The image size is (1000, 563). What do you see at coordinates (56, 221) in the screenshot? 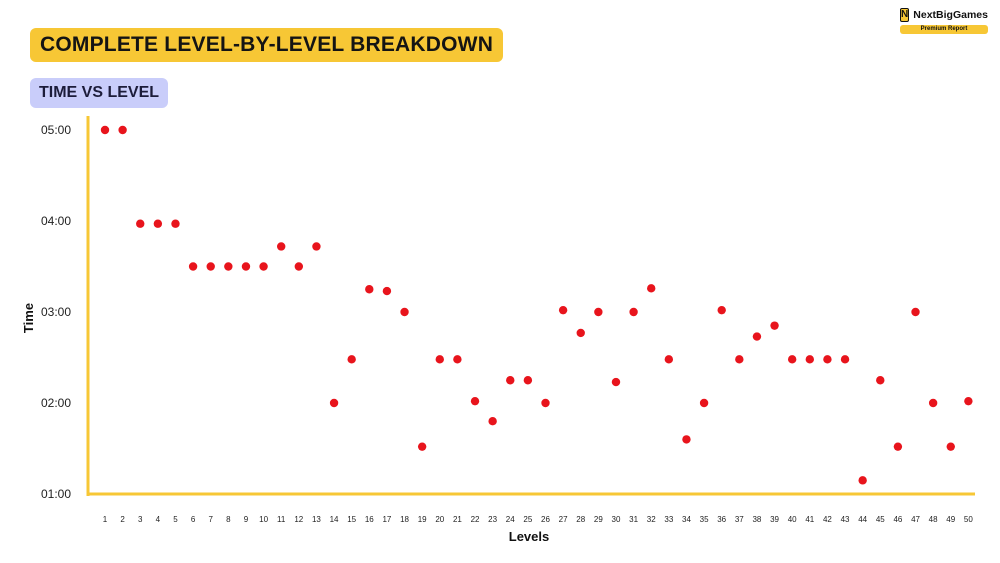
I see `y-tick-label: 04:00` at bounding box center [56, 221].